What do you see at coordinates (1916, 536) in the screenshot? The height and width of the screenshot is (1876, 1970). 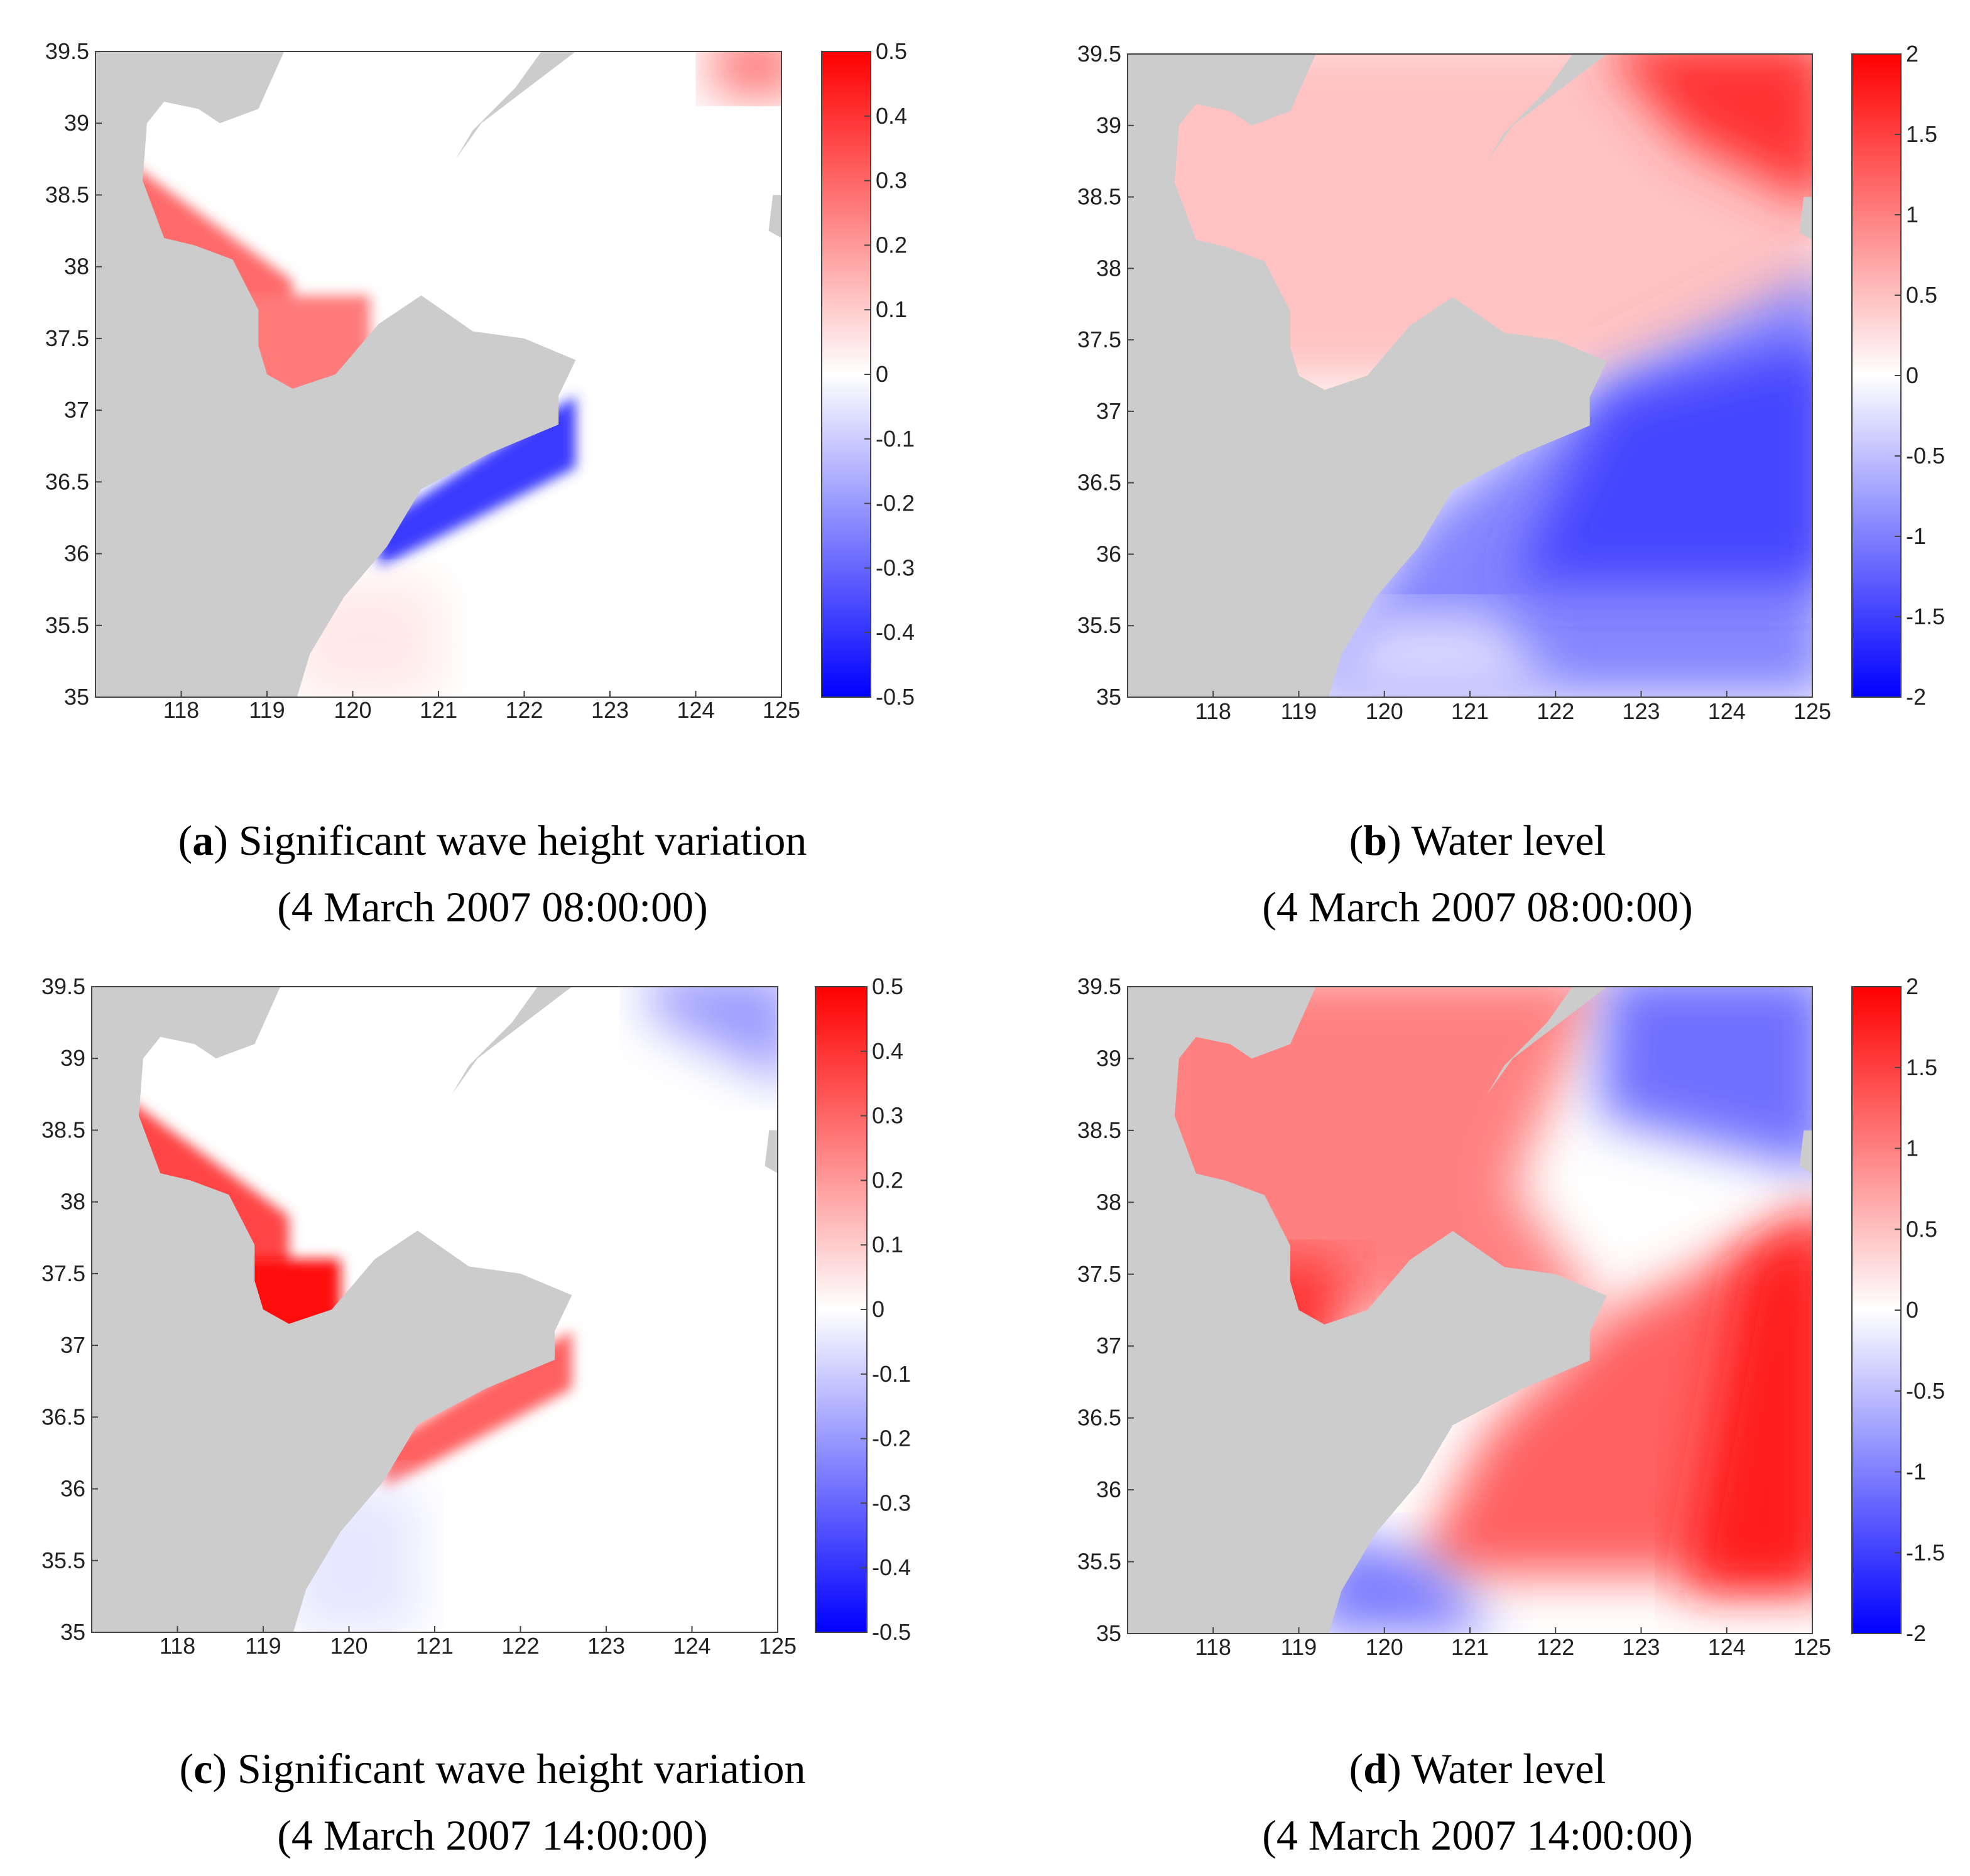 I see `colorbar-tick-label-b: -1` at bounding box center [1916, 536].